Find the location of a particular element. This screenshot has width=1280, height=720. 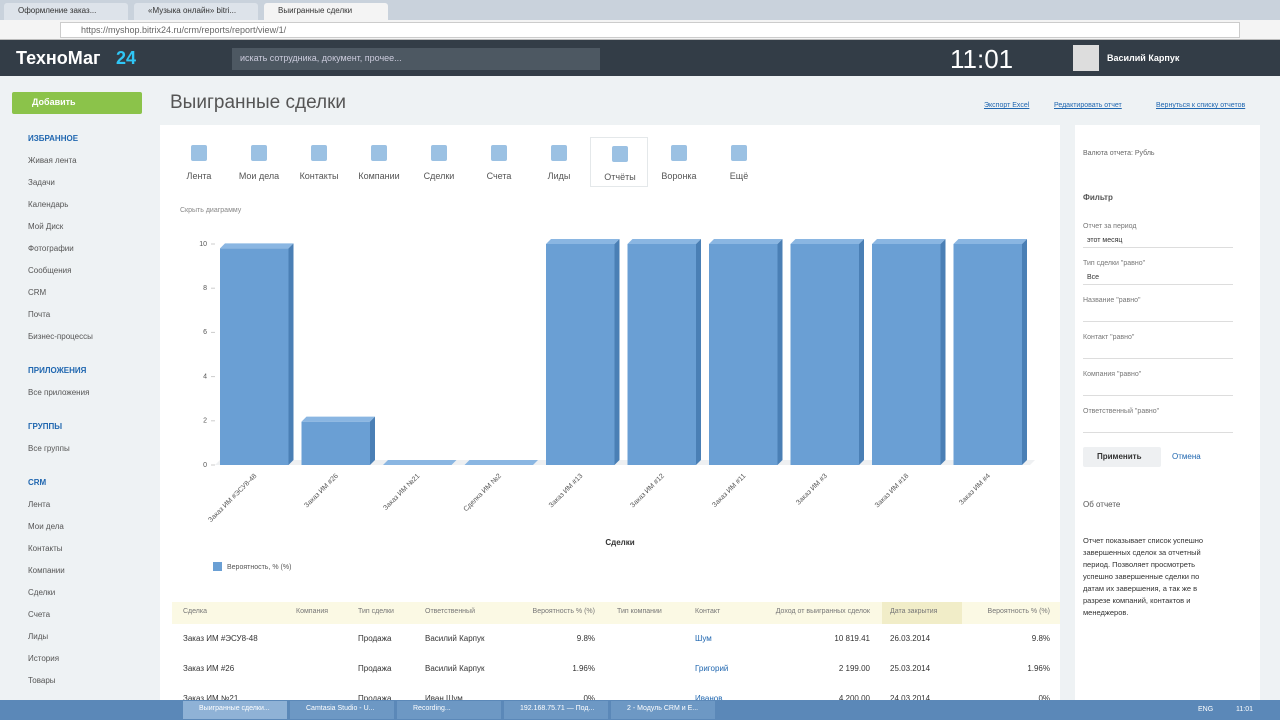

toolbar-button: Лиды is located at coordinates (559, 162).